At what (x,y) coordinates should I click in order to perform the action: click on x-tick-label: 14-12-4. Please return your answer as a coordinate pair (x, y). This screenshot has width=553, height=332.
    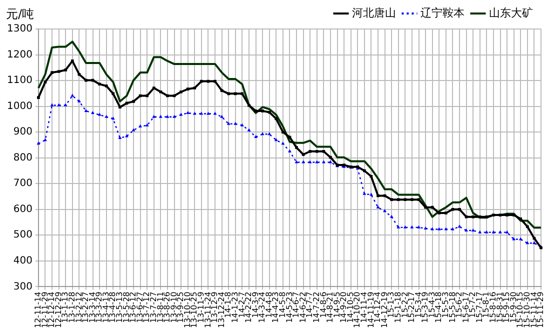
    Looking at the image, I should click on (377, 307).